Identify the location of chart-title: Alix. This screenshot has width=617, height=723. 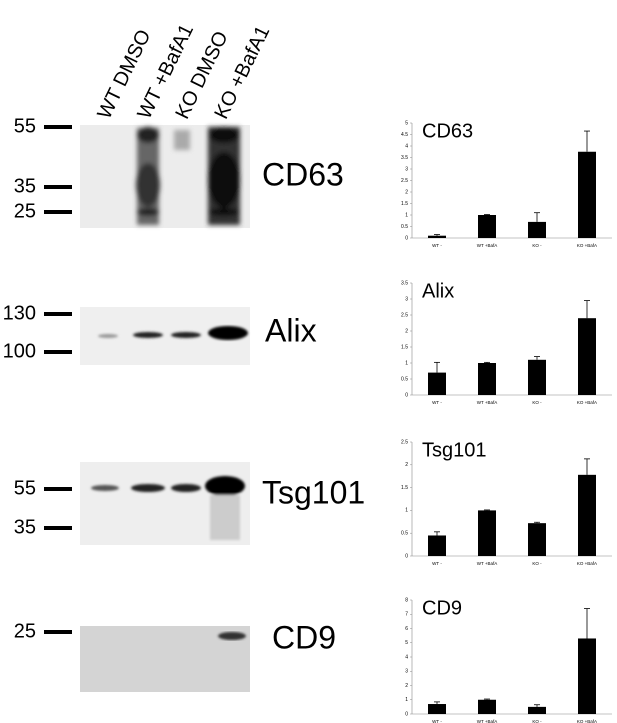
(438, 291).